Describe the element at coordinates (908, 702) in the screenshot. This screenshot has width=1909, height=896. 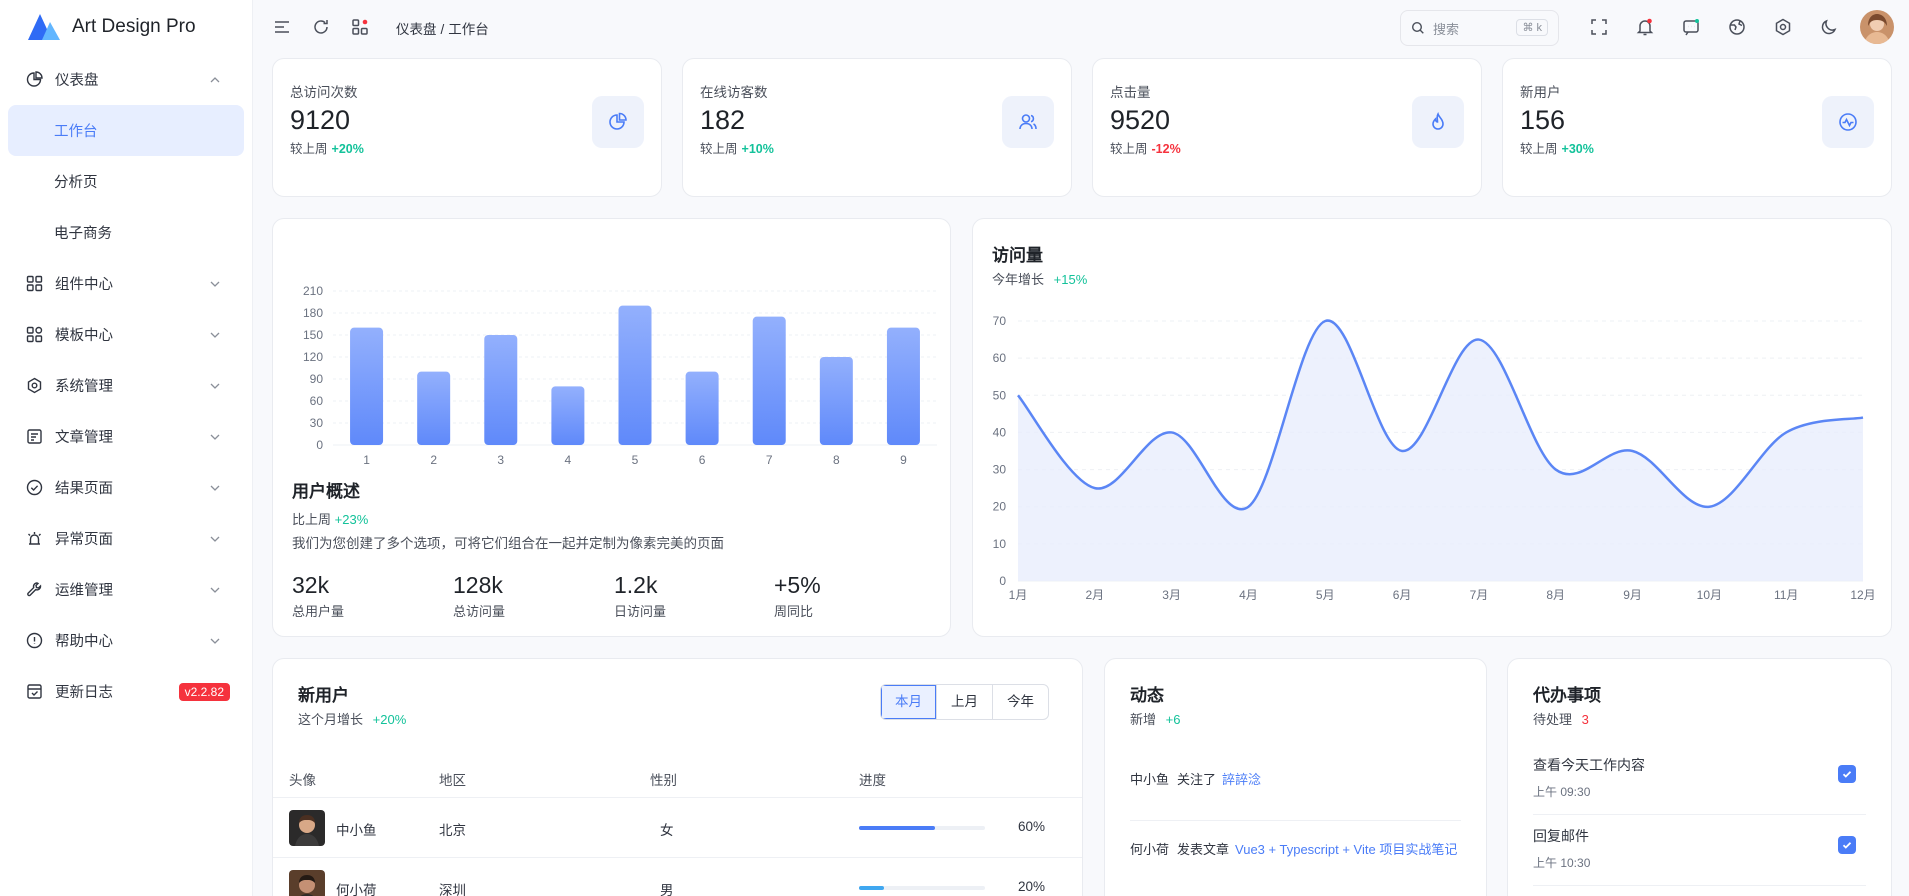
I see `tab-this-month: 本月` at that location.